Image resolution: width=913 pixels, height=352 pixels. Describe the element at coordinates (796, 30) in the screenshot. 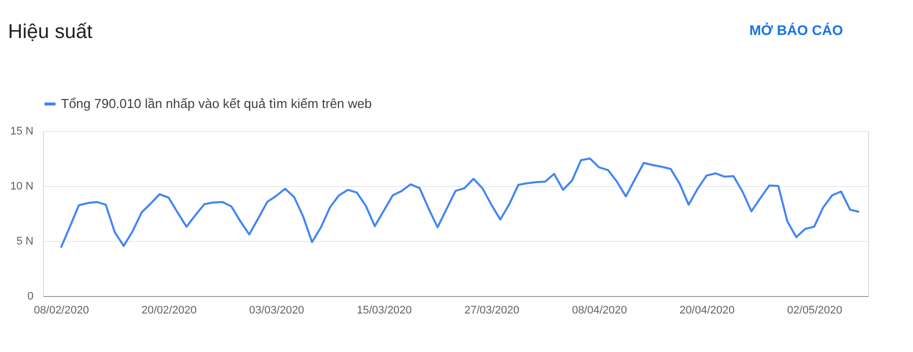

I see `text: MỞ BÁO CÁO` at that location.